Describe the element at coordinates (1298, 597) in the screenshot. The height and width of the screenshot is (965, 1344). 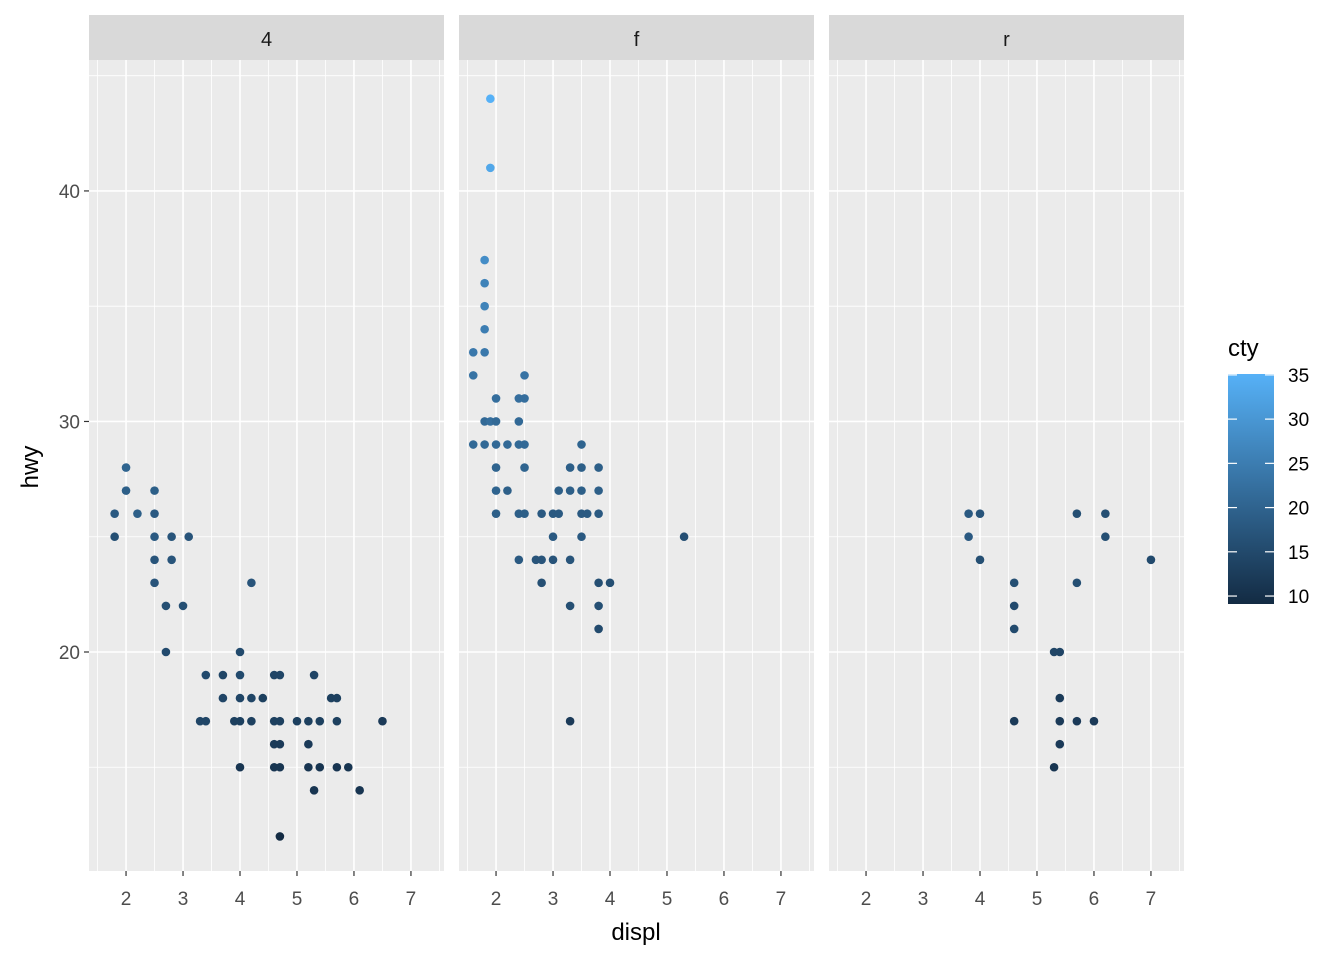
I see `colorbar-label: 10` at that location.